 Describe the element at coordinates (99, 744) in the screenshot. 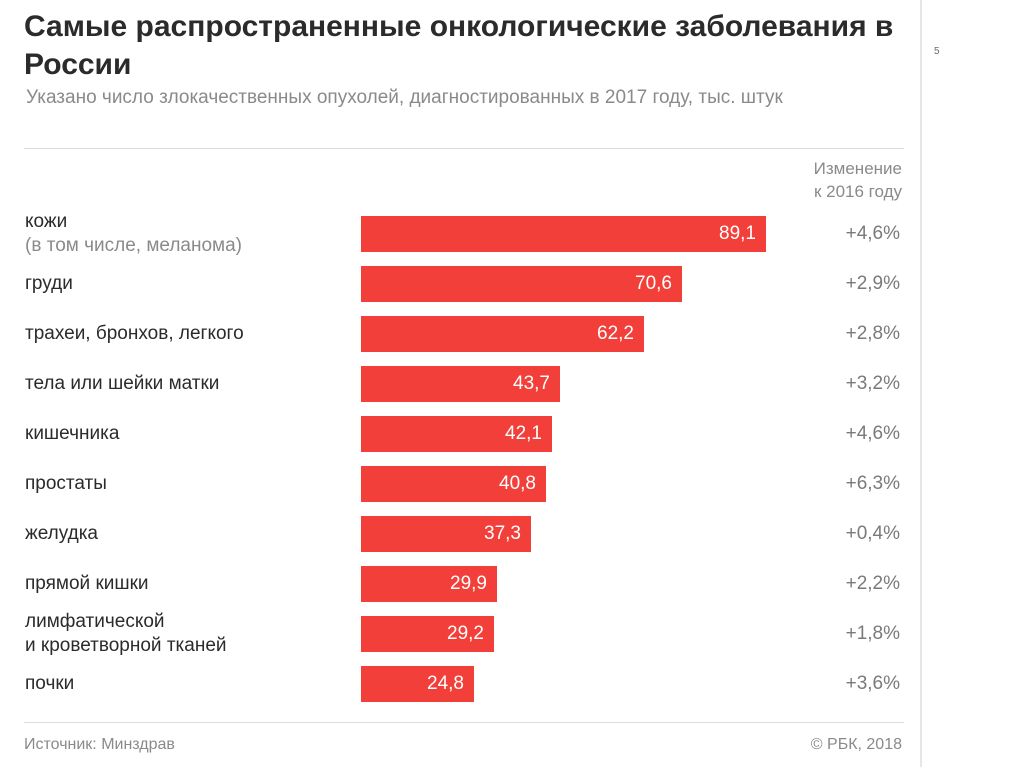

I see `source-note: Источник: Минздрав` at that location.